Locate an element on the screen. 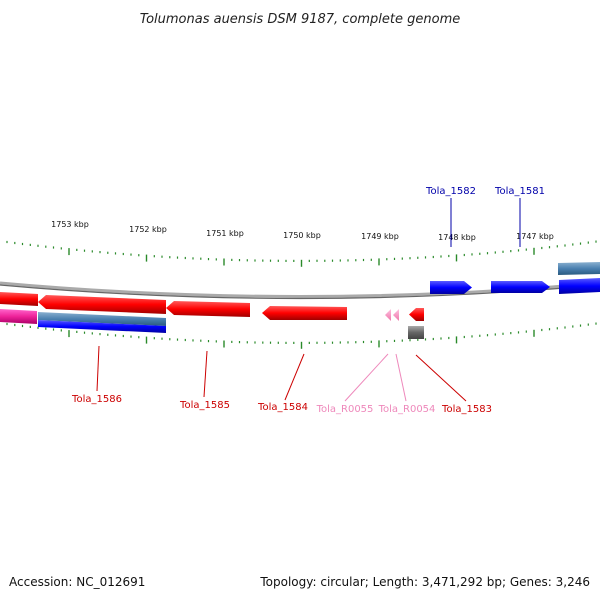 This screenshot has height=600, width=600. gene-label-tola-1586: Tola_1586 is located at coordinates (96, 399).